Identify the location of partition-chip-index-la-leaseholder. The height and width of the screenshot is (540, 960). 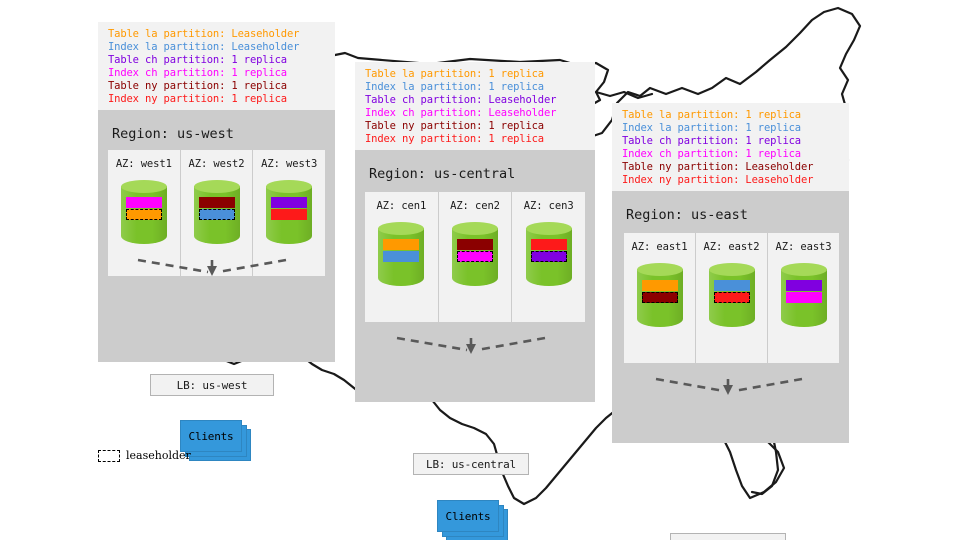
(216, 214).